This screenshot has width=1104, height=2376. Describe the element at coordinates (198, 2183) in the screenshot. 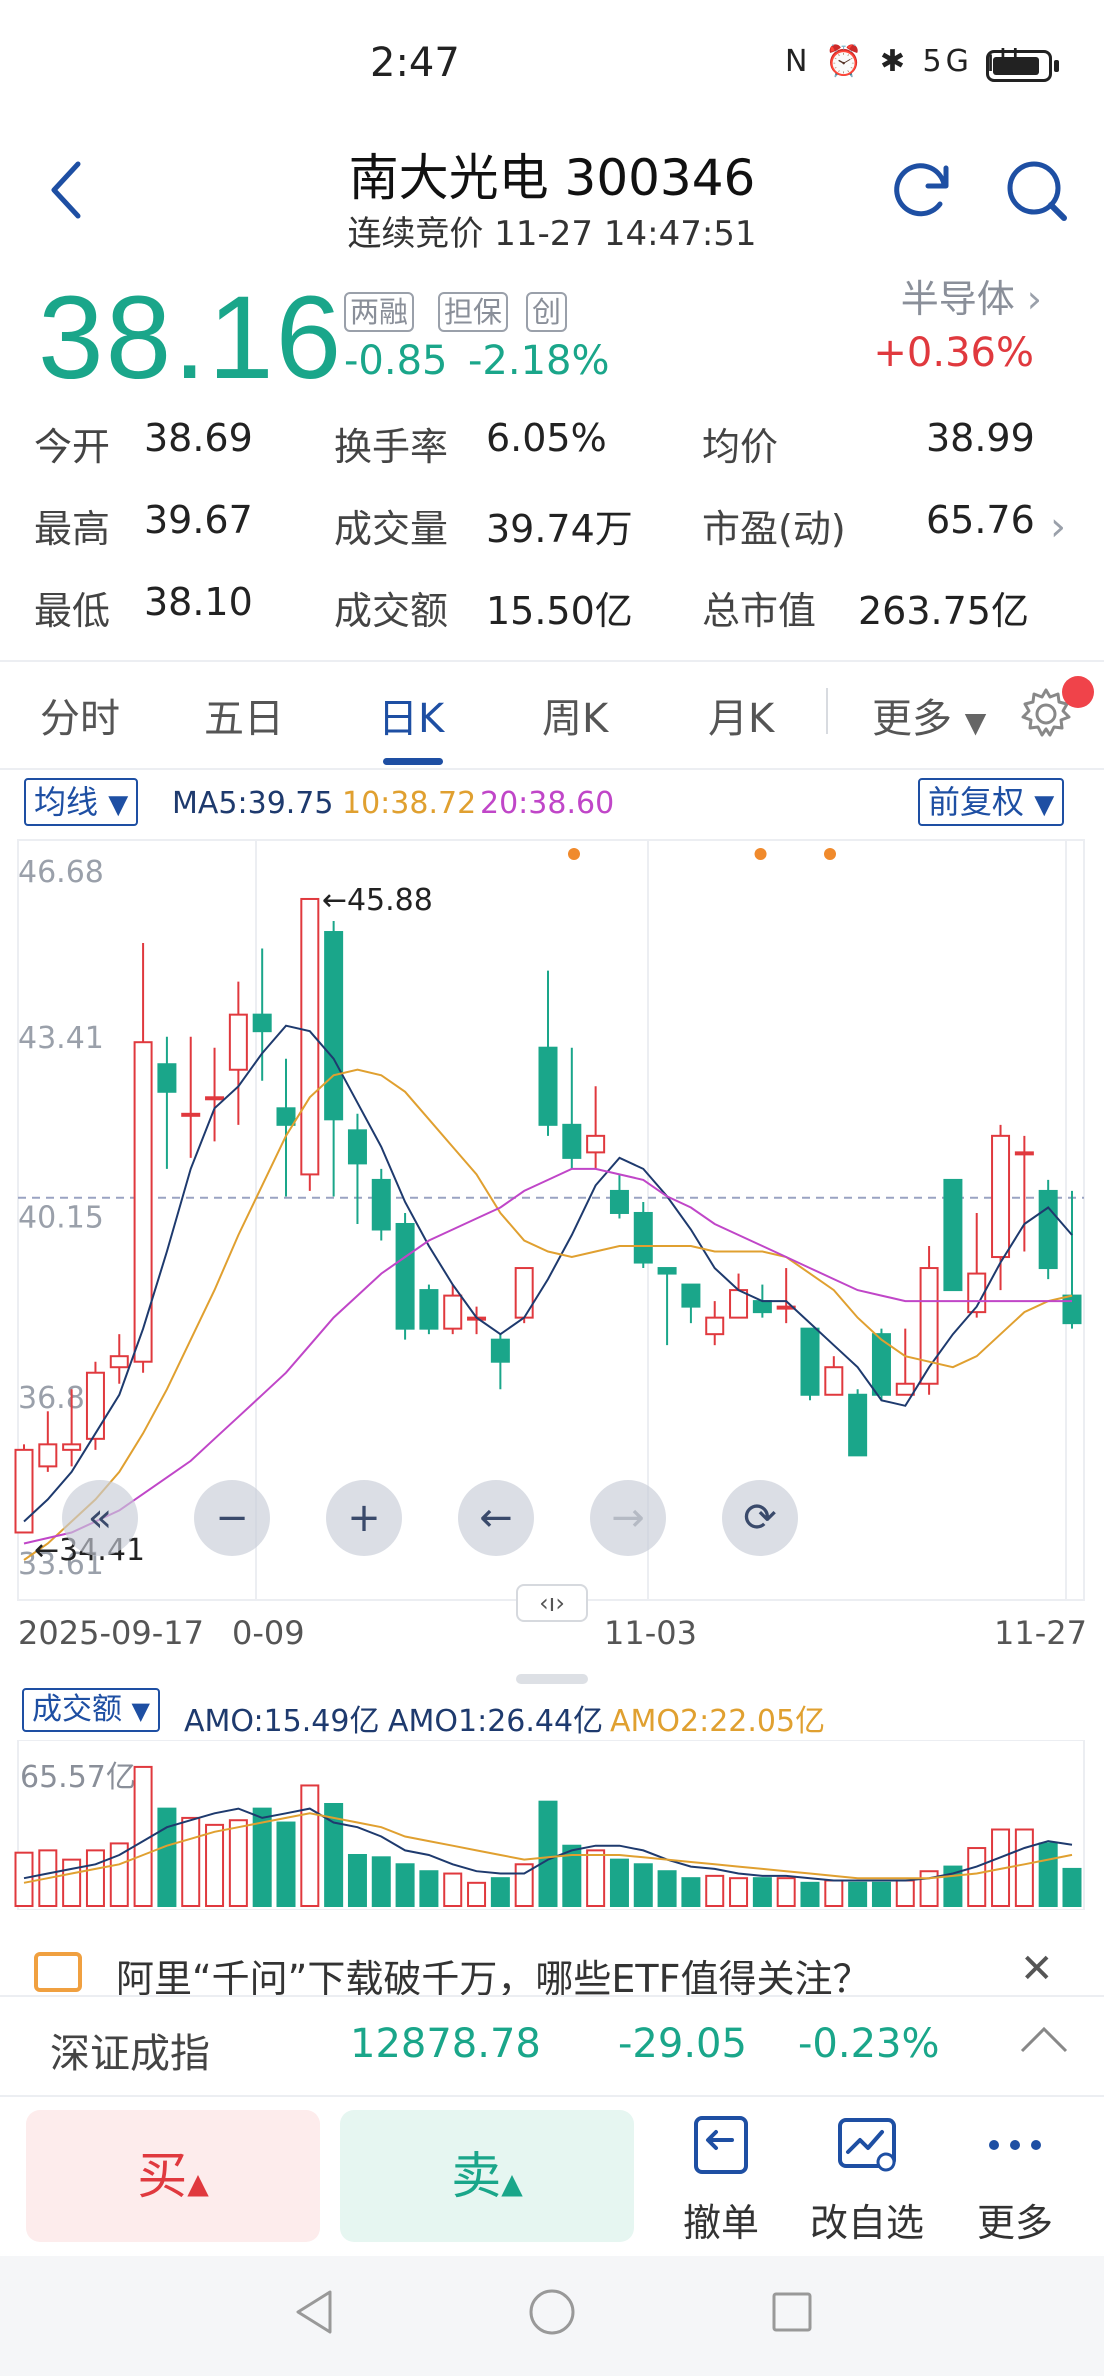

I see `caret-up-icon: ▲` at that location.